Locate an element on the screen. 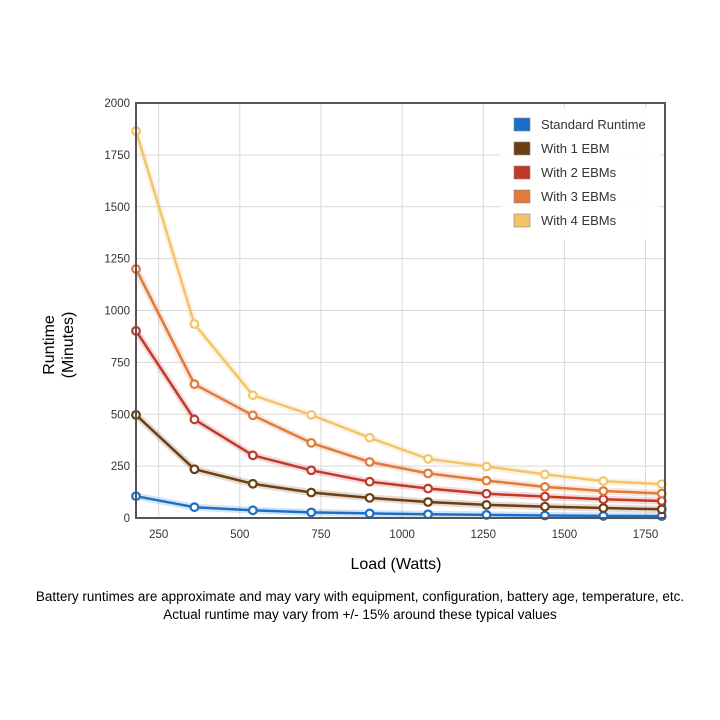 This screenshot has height=720, width=720. y-axis-label-line1: Runtime is located at coordinates (49, 345).